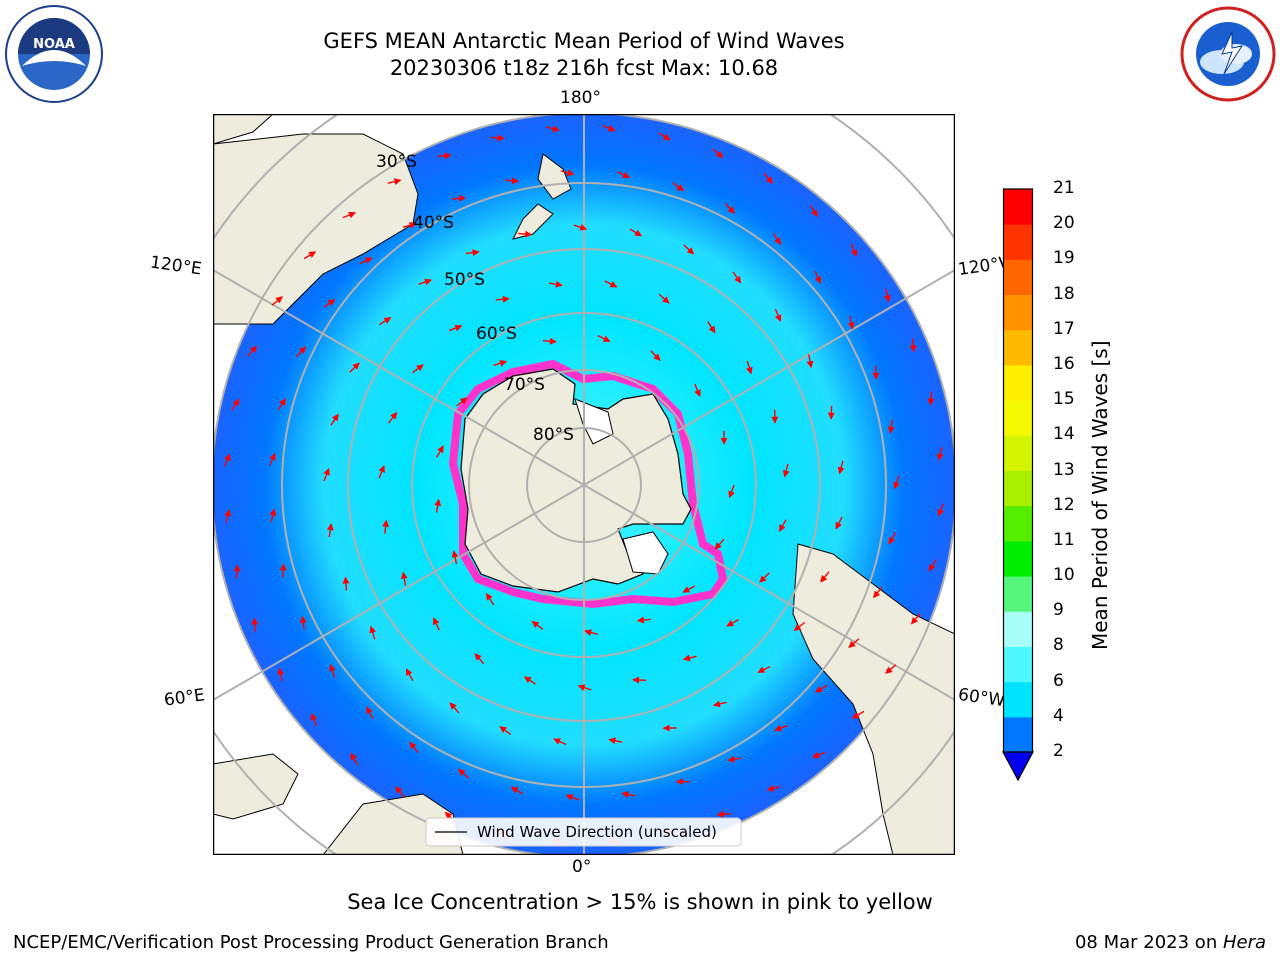  I want to click on colorbar-label: Mean Period of Wind Waves [s], so click(1100, 495).